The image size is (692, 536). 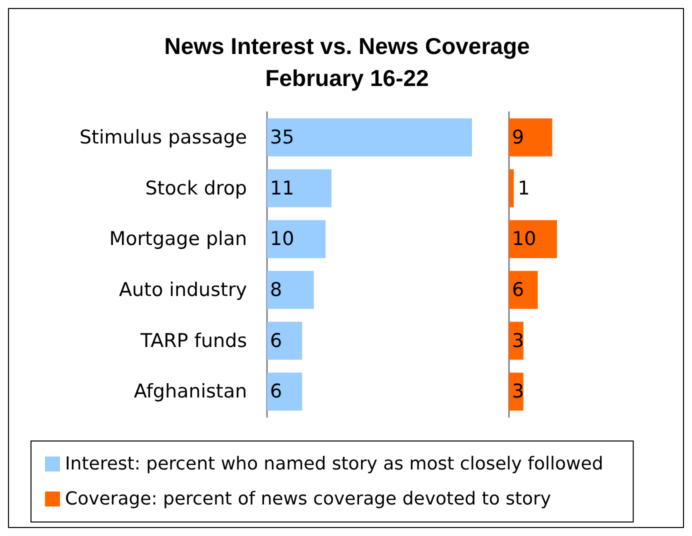 I want to click on data-label: 9, so click(x=518, y=137).